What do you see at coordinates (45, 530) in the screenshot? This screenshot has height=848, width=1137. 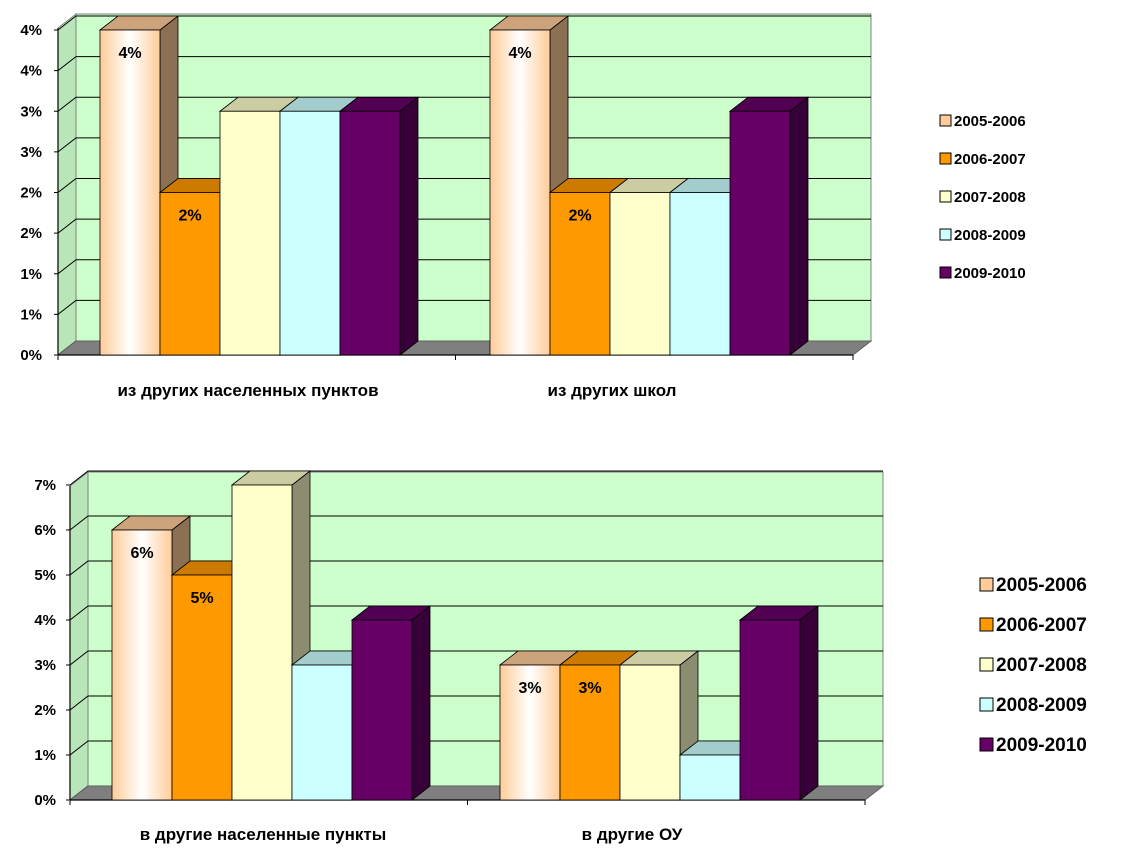 I see `y-tick-label: 6%` at bounding box center [45, 530].